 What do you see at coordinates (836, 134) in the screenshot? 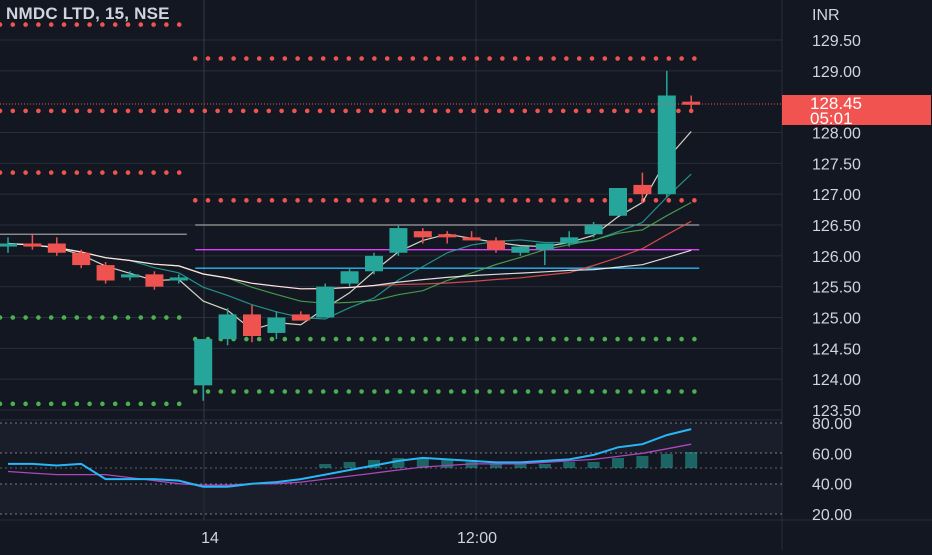
I see `price-tick-label: 128.00` at bounding box center [836, 134].